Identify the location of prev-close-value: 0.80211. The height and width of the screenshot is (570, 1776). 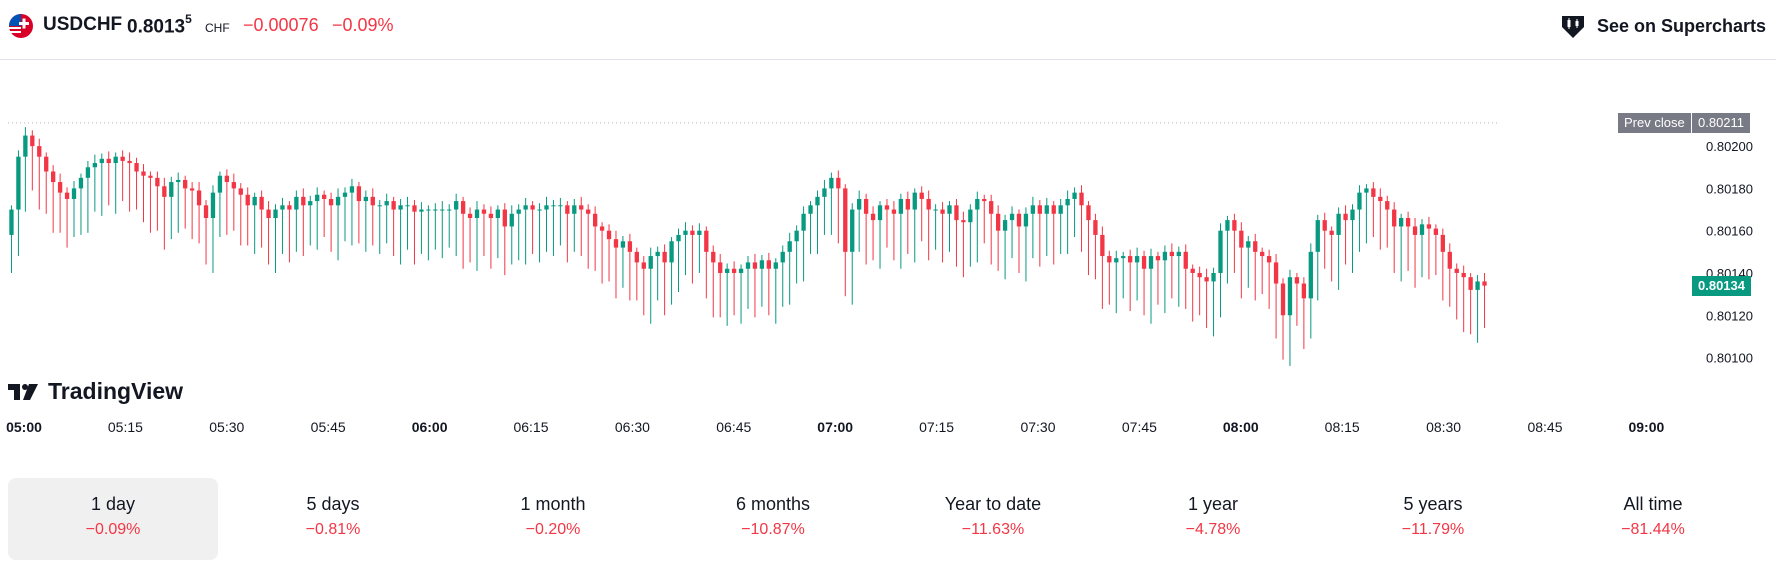
(1721, 122).